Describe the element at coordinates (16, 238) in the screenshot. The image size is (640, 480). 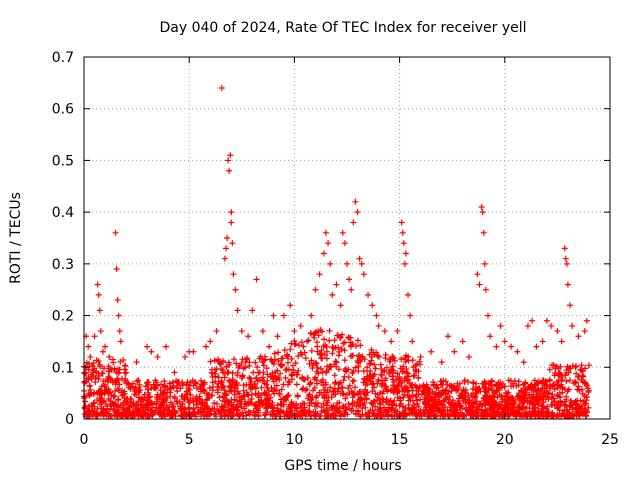
I see `y-axis-label: ROTI / TECUs` at that location.